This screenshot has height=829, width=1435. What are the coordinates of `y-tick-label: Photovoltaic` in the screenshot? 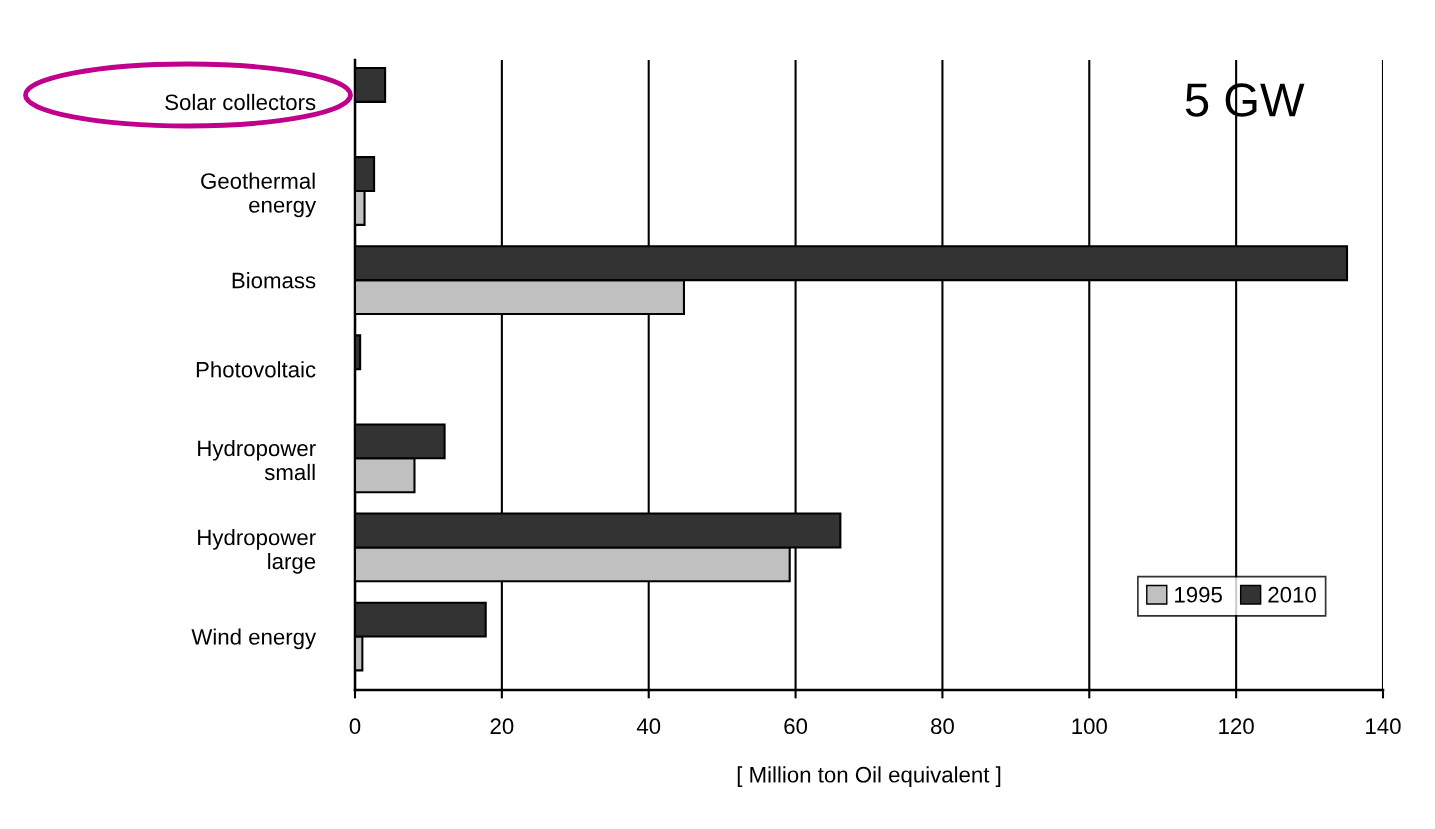 It's located at (256, 369).